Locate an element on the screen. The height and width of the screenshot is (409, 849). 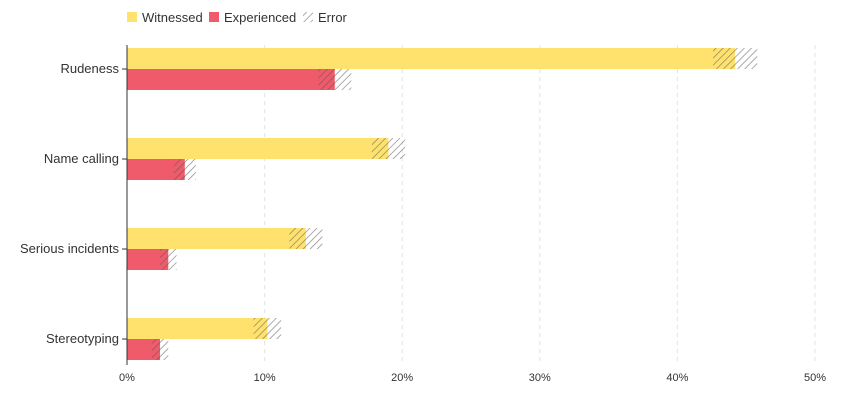
legend-item-experienced: Experienced is located at coordinates (252, 17).